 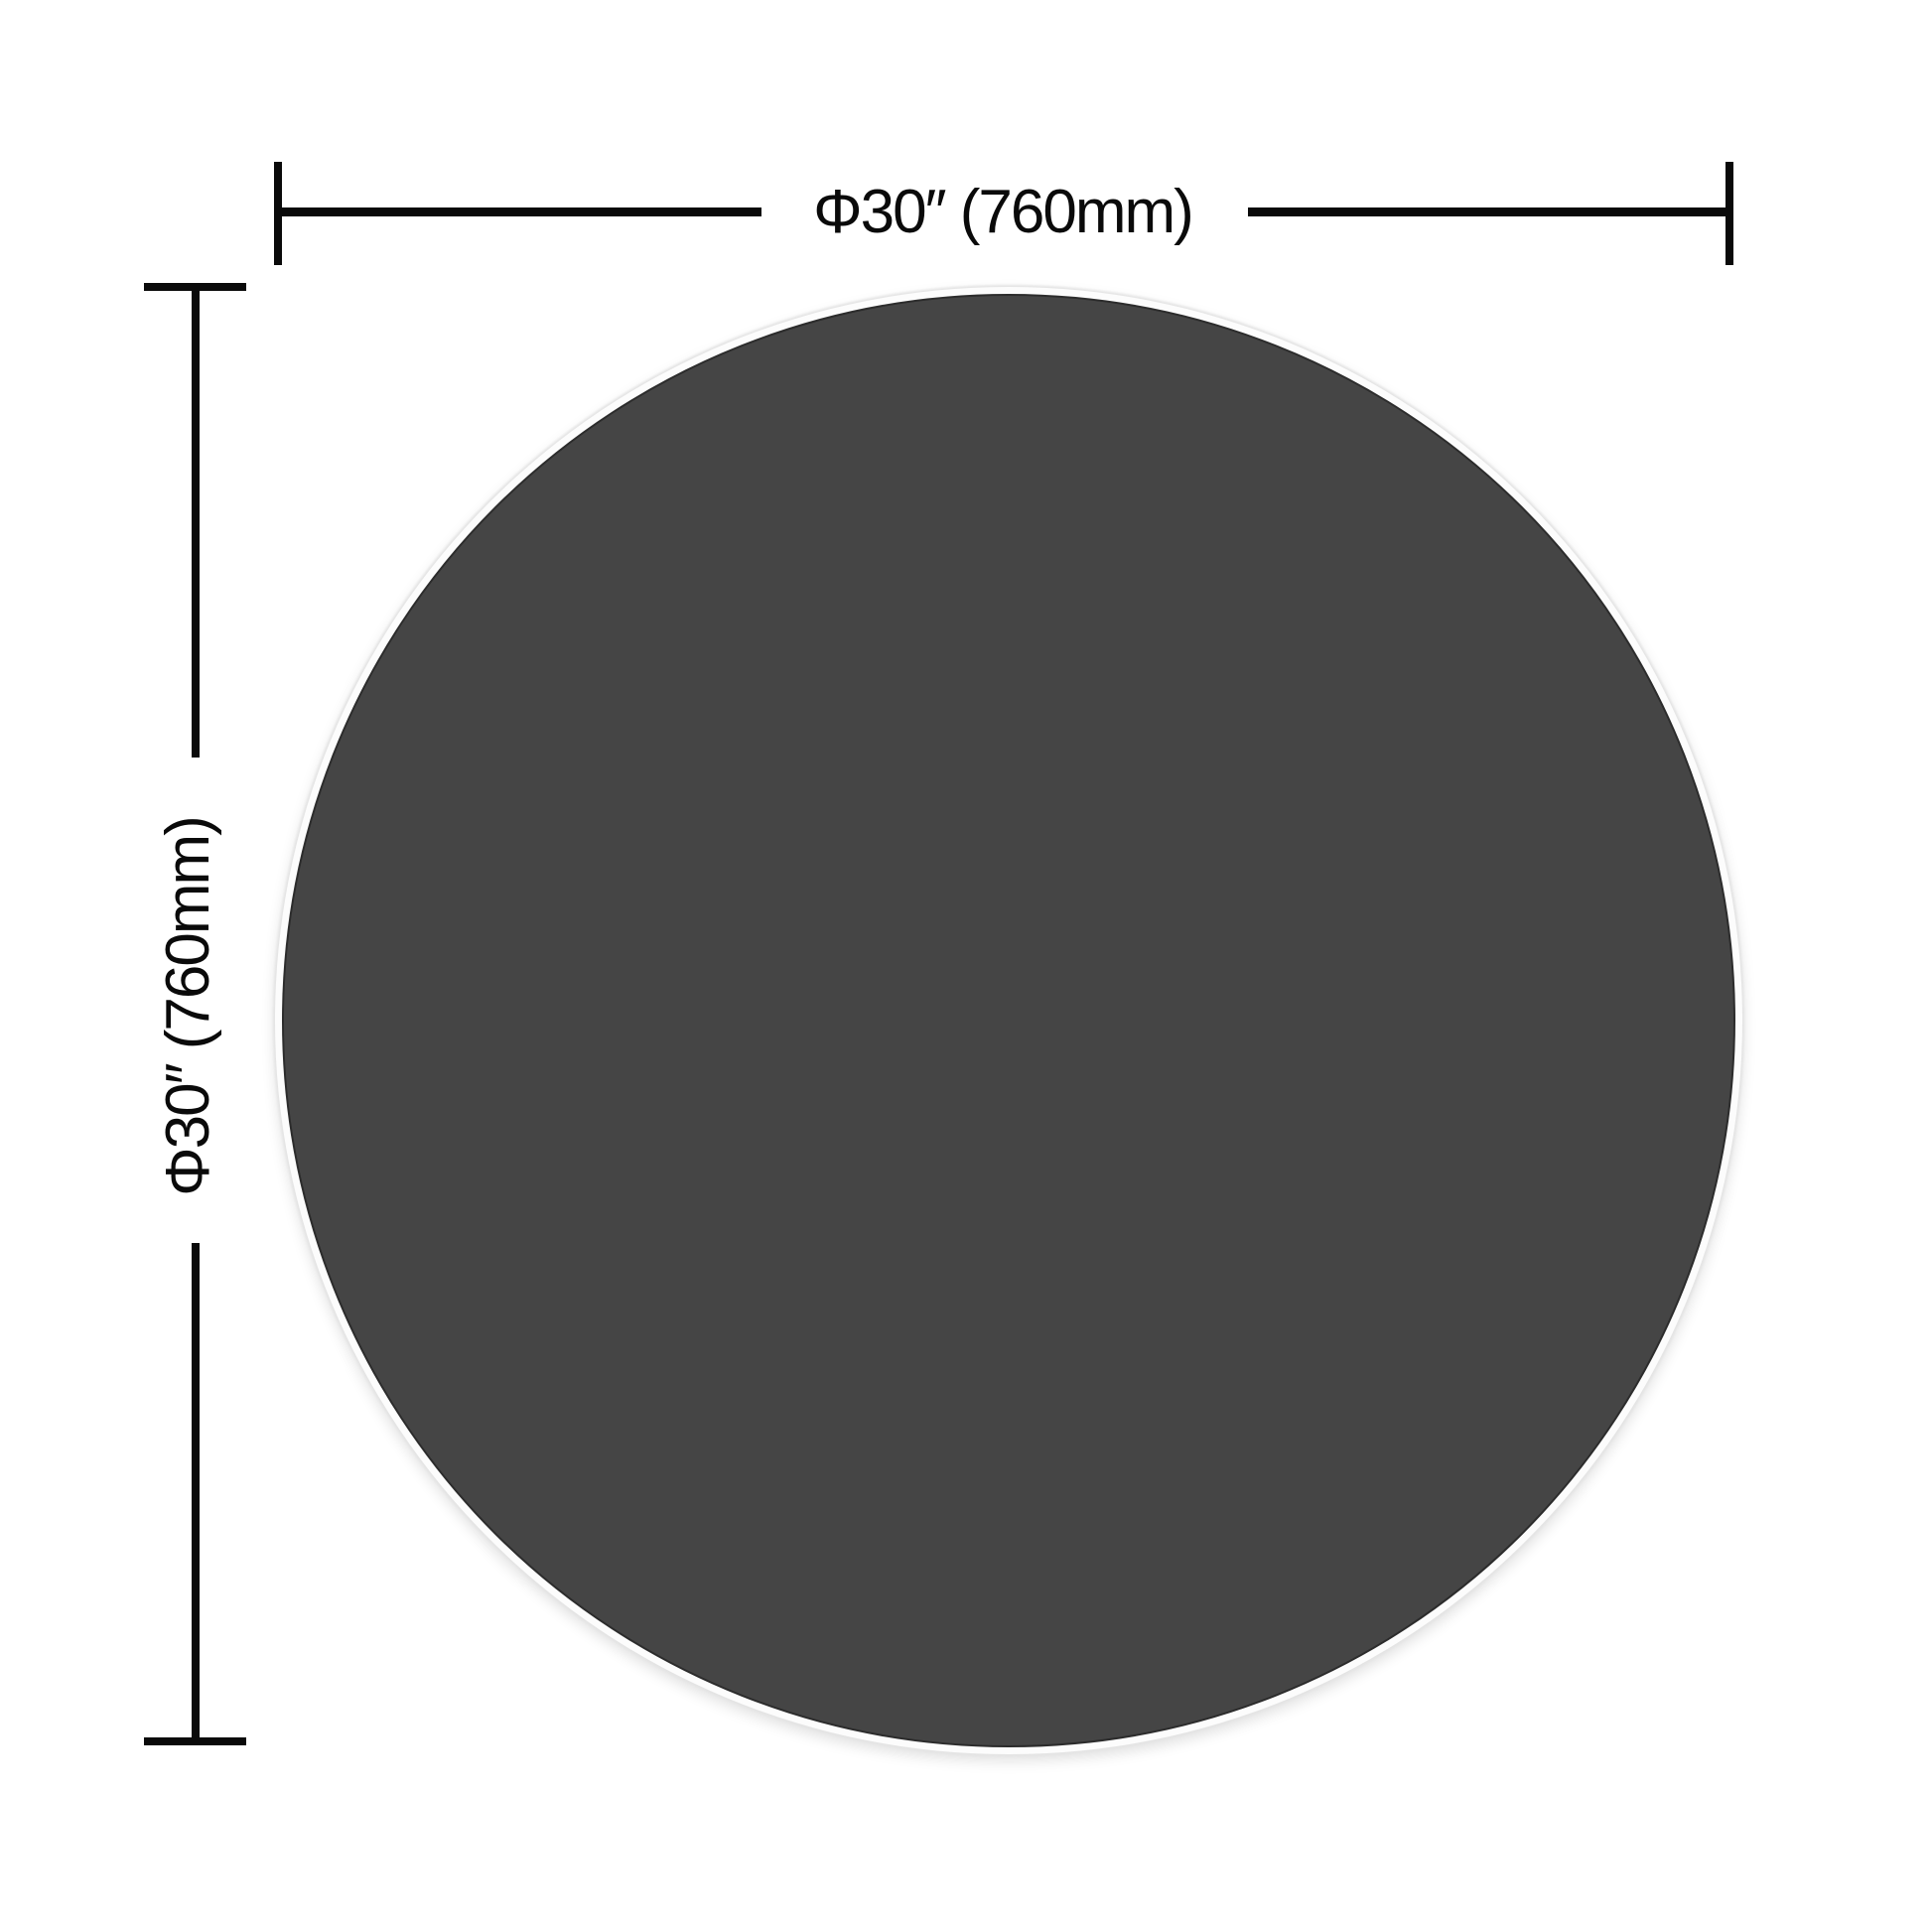 What do you see at coordinates (188, 1007) in the screenshot?
I see `diameter-label-vertical: Φ30″ (760mm)` at bounding box center [188, 1007].